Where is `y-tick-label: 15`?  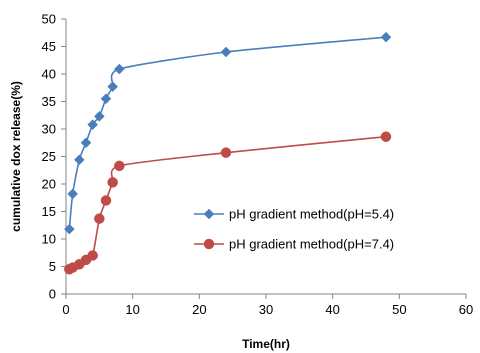
y-tick-label: 15 is located at coordinates (49, 211).